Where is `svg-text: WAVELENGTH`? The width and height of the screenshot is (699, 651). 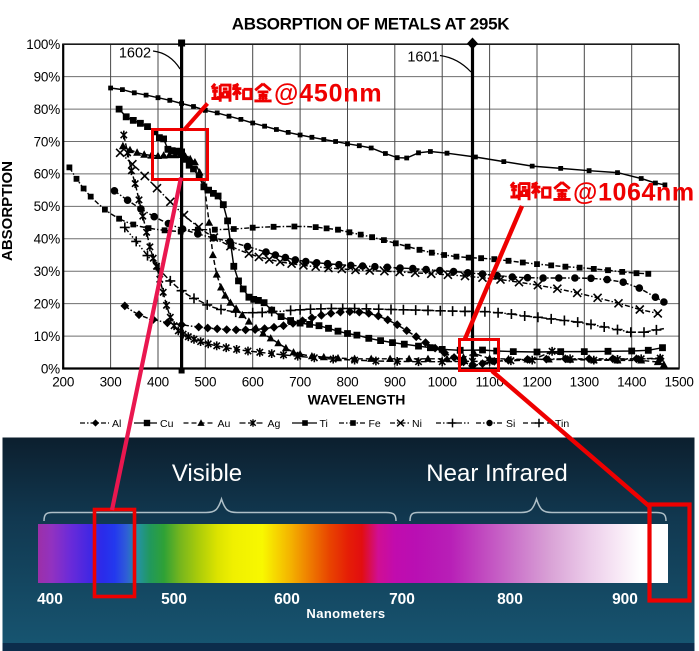
svg-text: WAVELENGTH is located at coordinates (357, 400).